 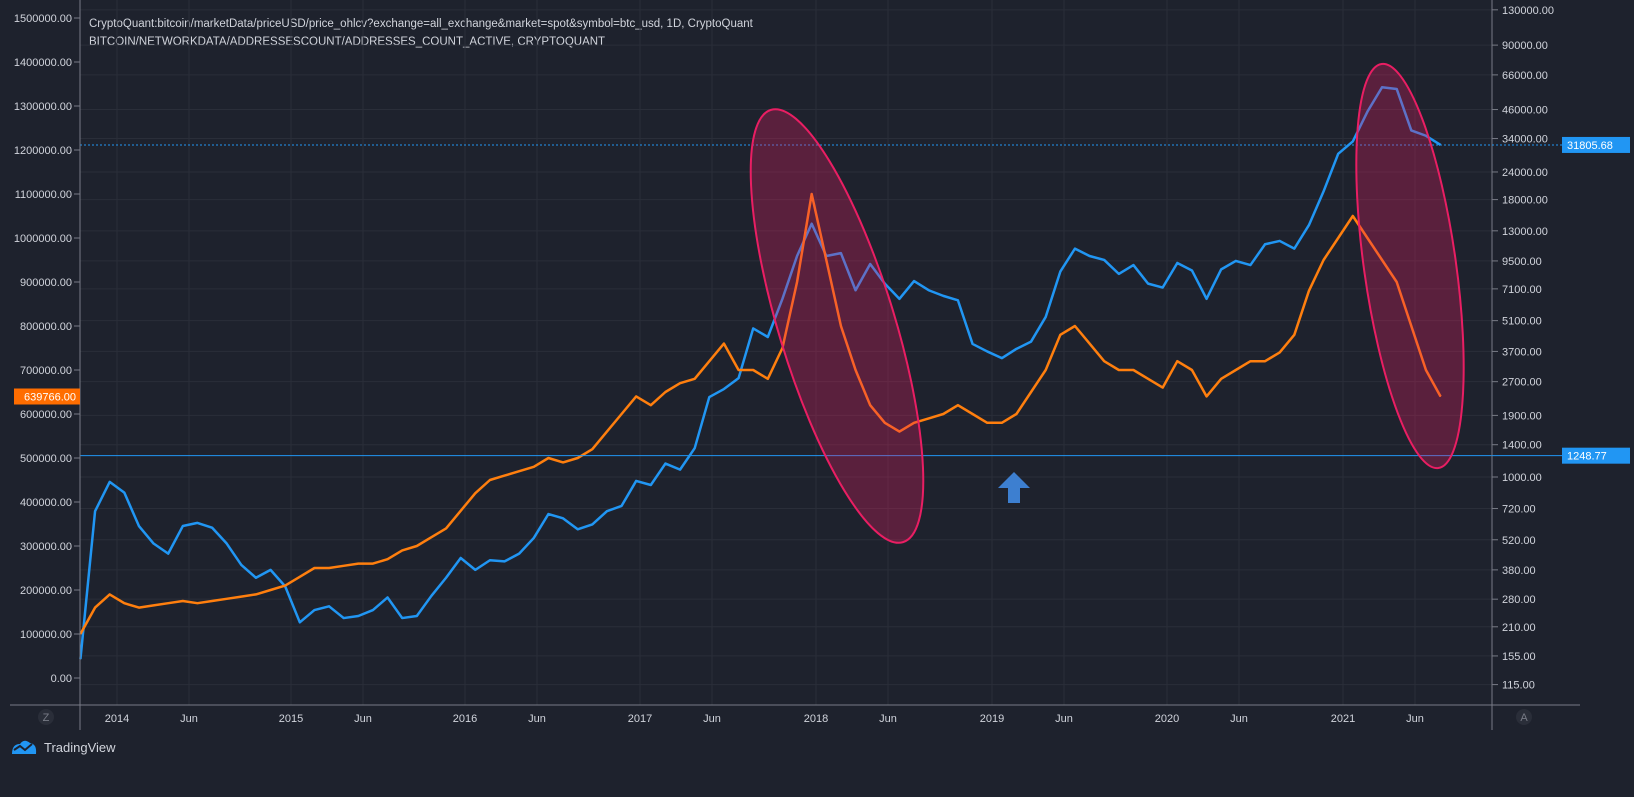 What do you see at coordinates (1522, 446) in the screenshot?
I see `right-tick-label: 1400.00` at bounding box center [1522, 446].